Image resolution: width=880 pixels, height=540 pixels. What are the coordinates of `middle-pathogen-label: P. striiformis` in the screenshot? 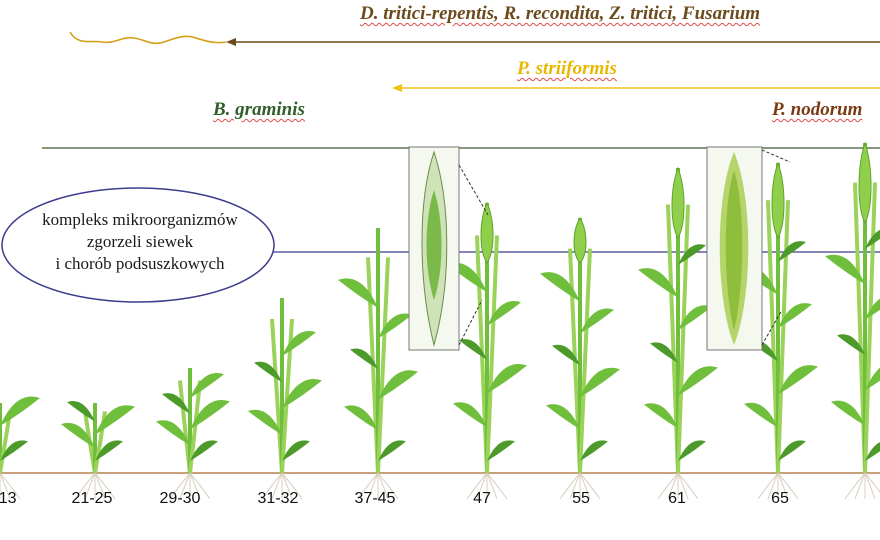 It's located at (567, 68).